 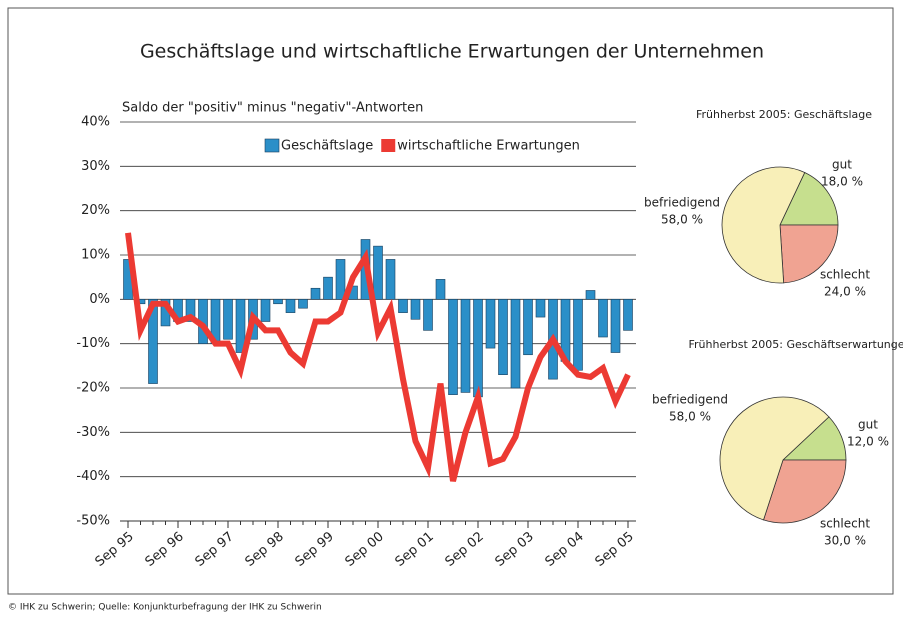 What do you see at coordinates (565, 549) in the screenshot?
I see `x-tick-label: Sep 04` at bounding box center [565, 549].